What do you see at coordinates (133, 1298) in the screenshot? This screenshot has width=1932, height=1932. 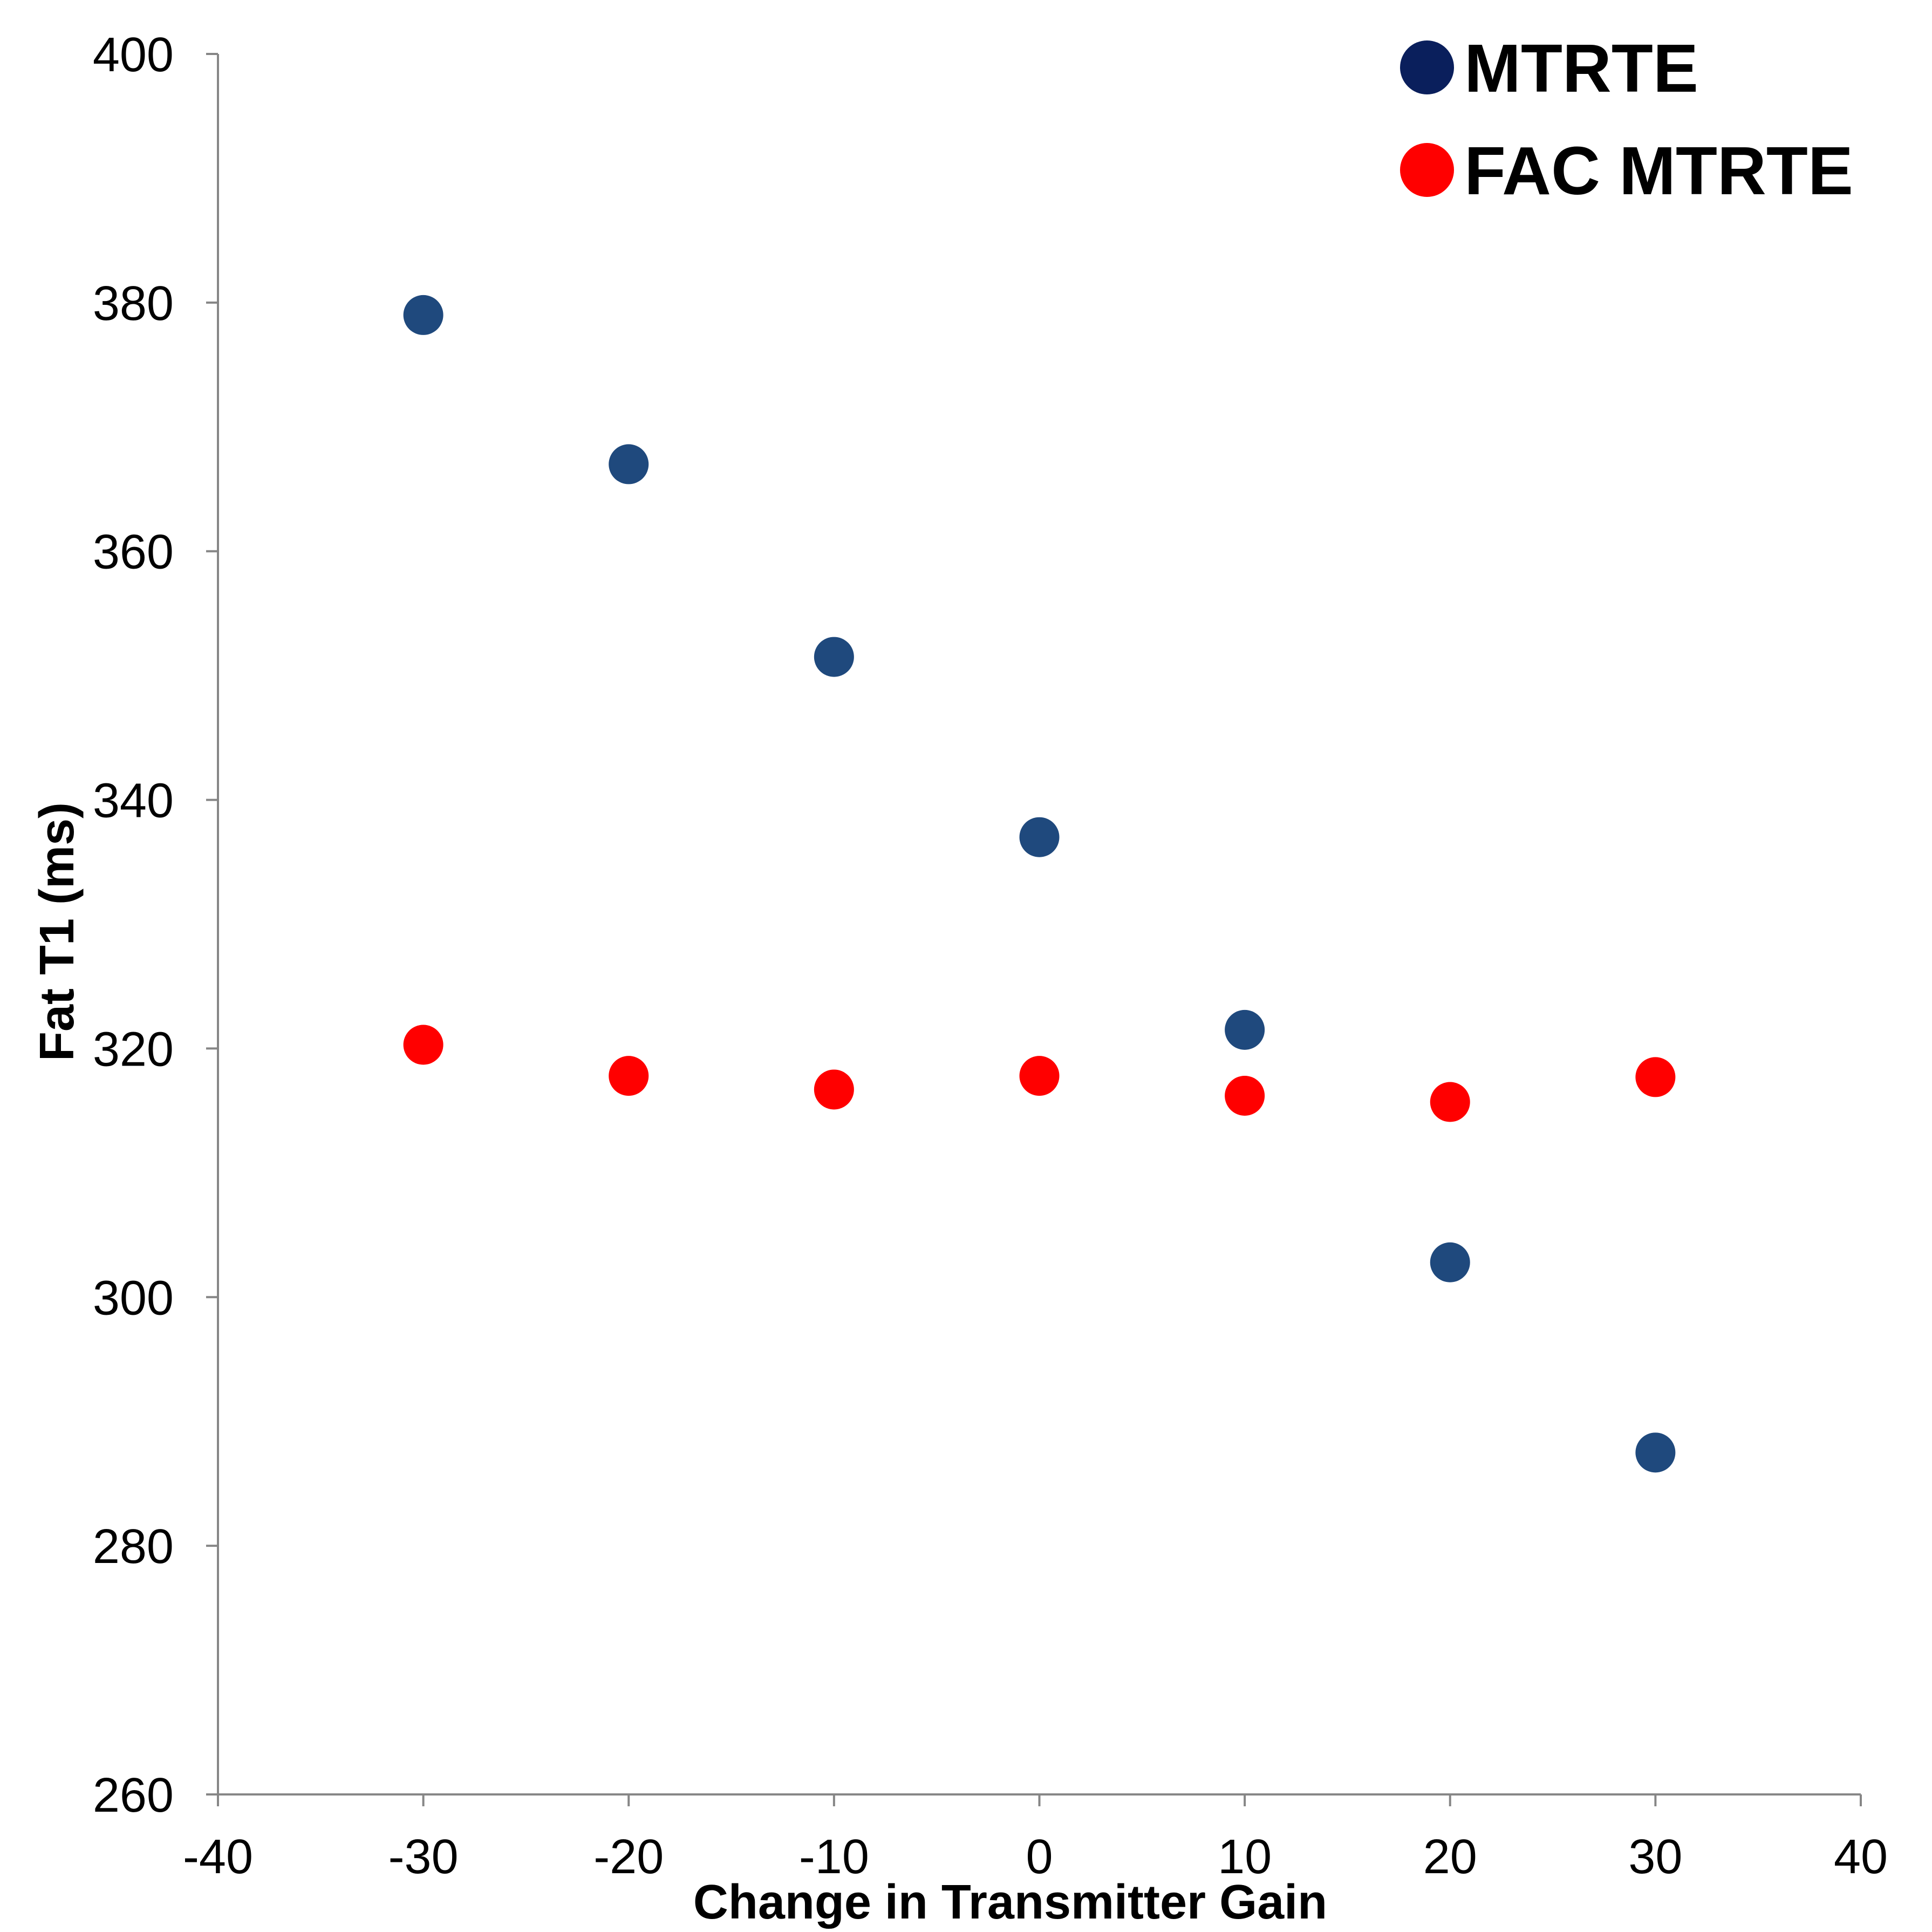 I see `y-tick-label: 300` at bounding box center [133, 1298].